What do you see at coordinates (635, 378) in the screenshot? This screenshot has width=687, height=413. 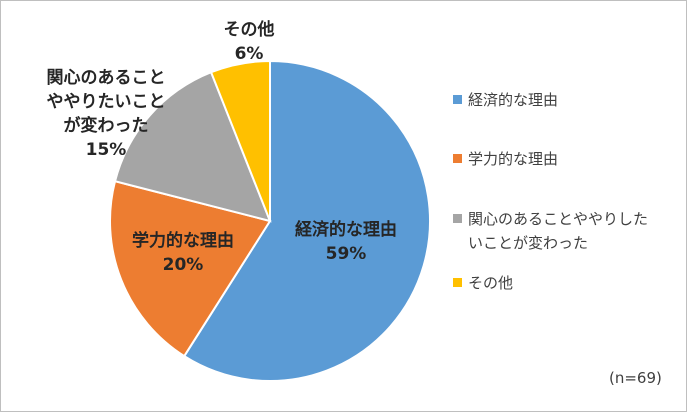 I see `sample-size-note: (n=69)` at bounding box center [635, 378].